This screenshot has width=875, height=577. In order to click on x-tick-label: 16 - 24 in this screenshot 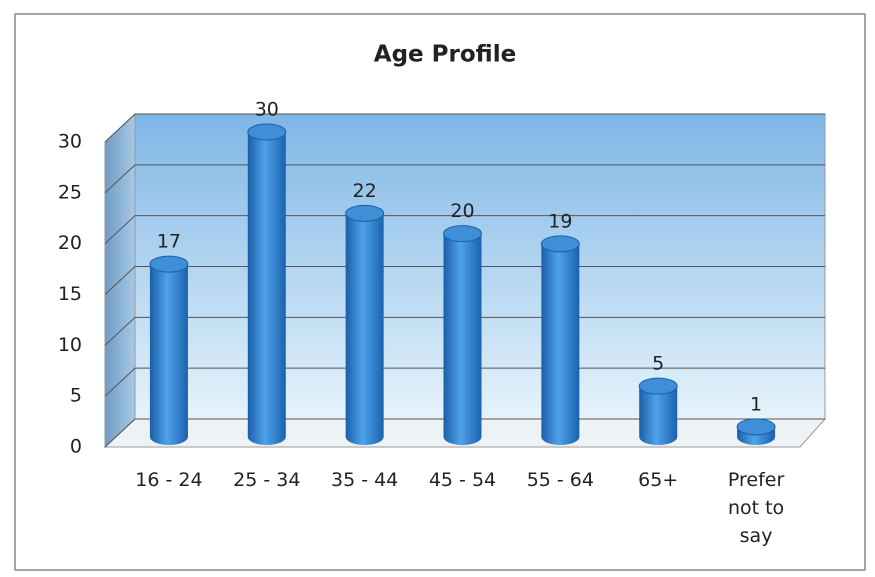, I will do `click(169, 480)`.